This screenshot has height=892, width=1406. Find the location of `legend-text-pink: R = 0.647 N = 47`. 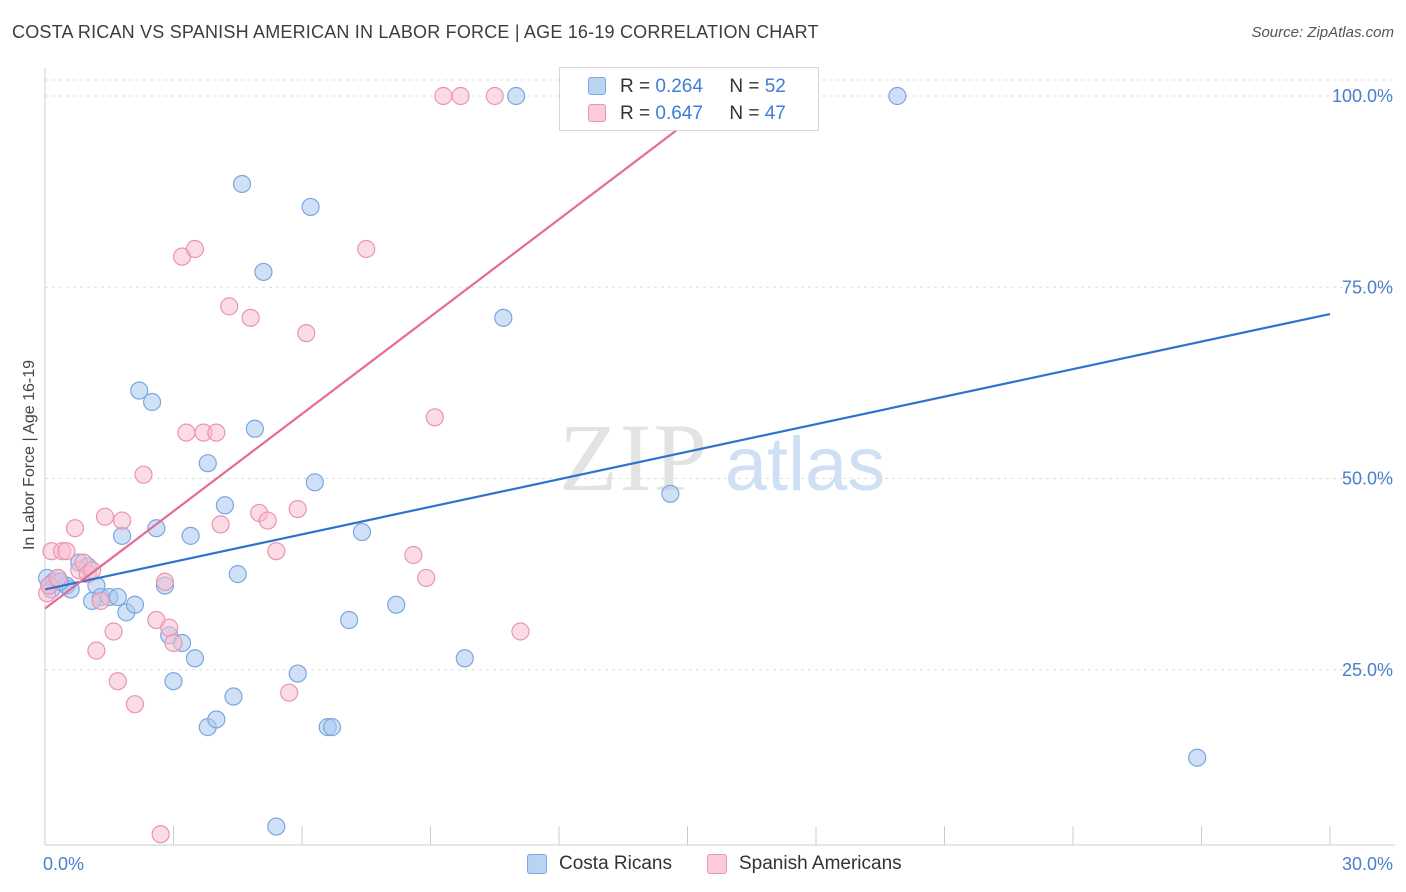

legend-text-pink: R = 0.647 N = 47 is located at coordinates (703, 114).